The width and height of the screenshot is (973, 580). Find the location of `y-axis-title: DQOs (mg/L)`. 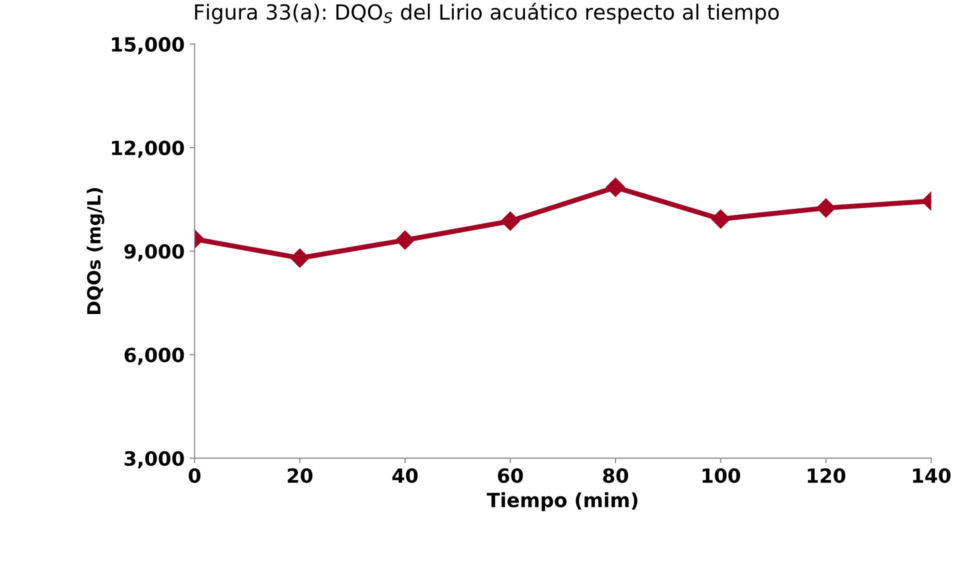

y-axis-title: DQOs (mg/L) is located at coordinates (95, 251).